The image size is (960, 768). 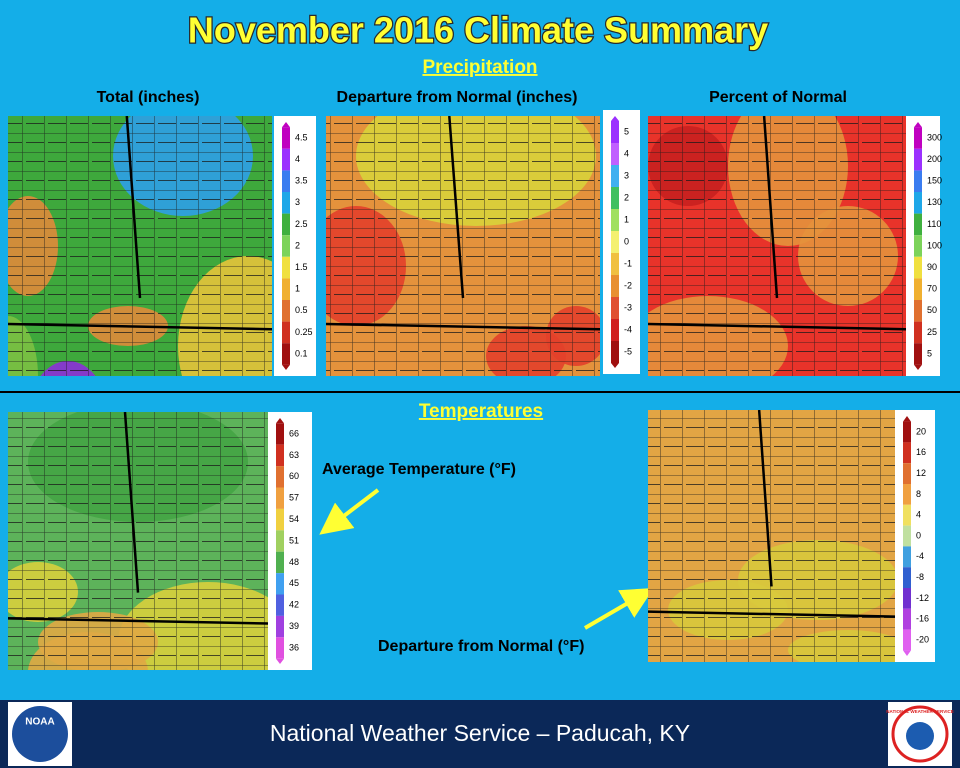 I want to click on legend-label: 63, so click(x=294, y=455).